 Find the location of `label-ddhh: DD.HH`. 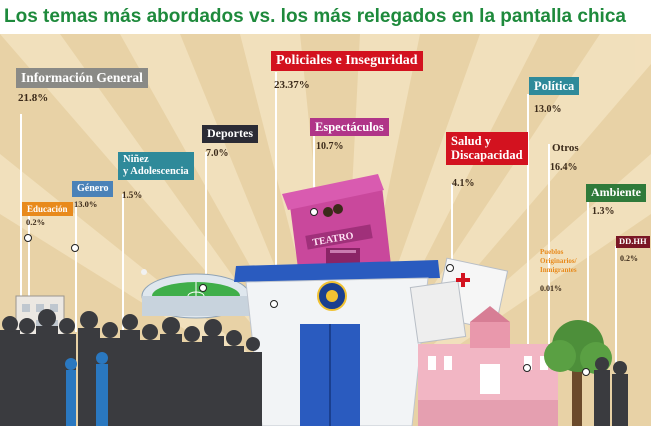

label-ddhh: DD.HH is located at coordinates (633, 242).